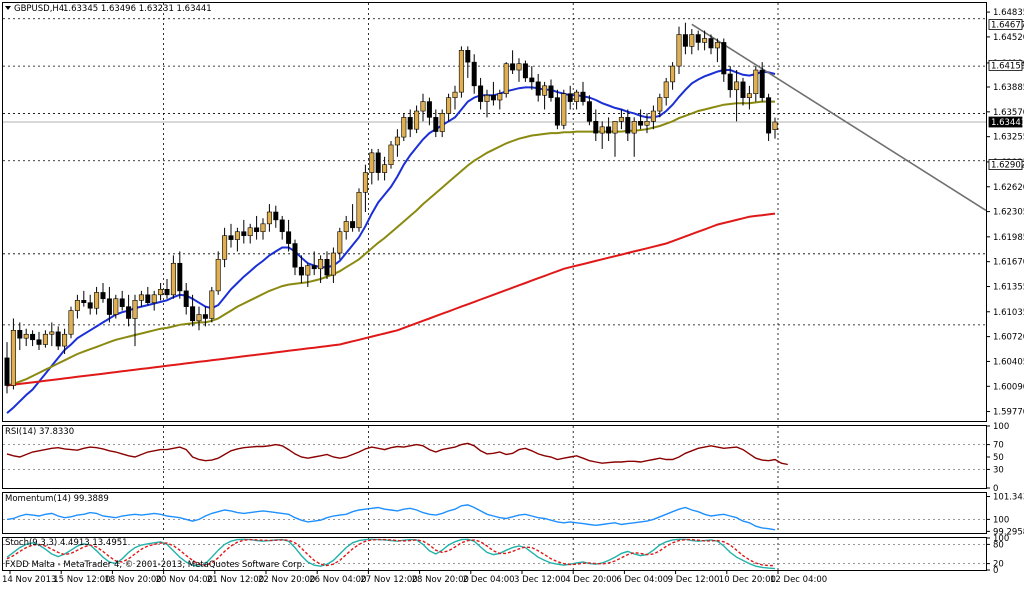 This screenshot has width=1024, height=590. What do you see at coordinates (57, 499) in the screenshot?
I see `momentum-title: Momentum(14) 99.3889` at bounding box center [57, 499].